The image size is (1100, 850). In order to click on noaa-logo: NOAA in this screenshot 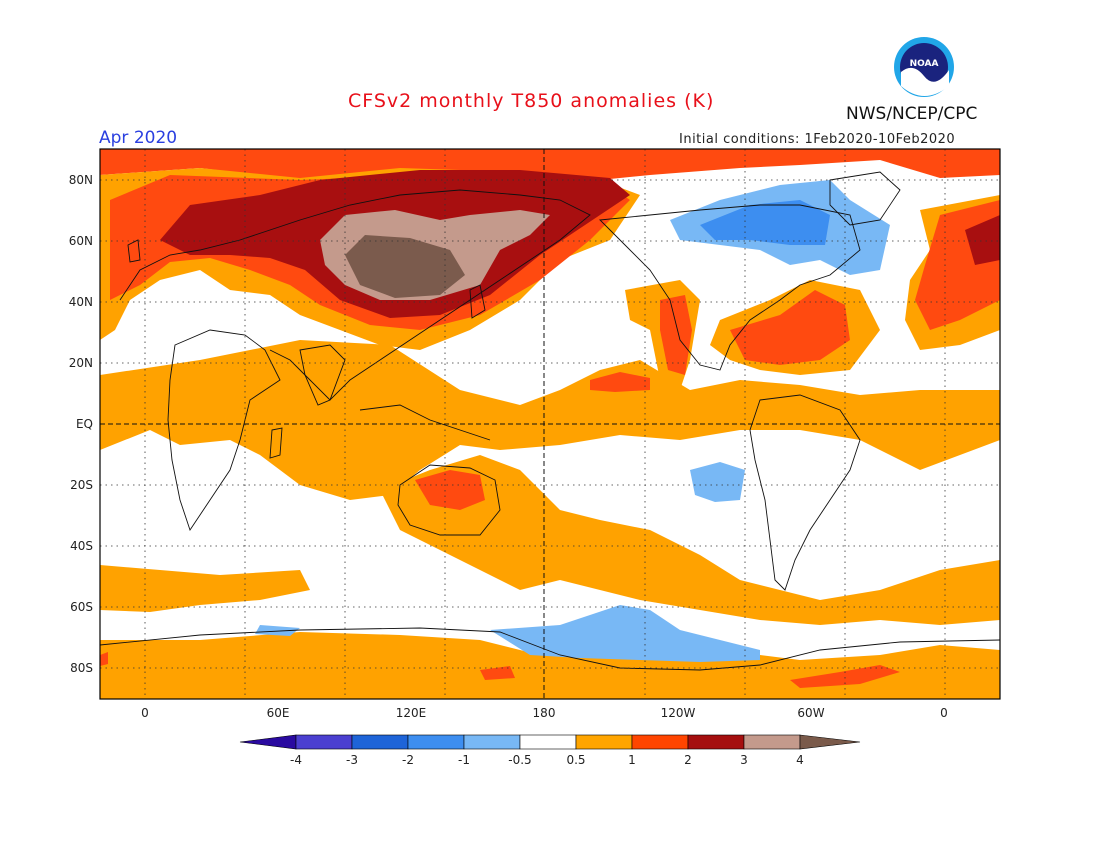, I will do `click(924, 67)`.